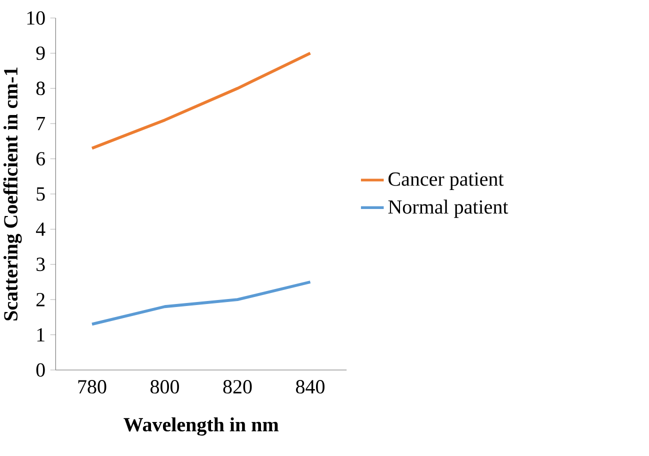 The width and height of the screenshot is (649, 456). I want to click on y-tick-label: 1, so click(40, 335).